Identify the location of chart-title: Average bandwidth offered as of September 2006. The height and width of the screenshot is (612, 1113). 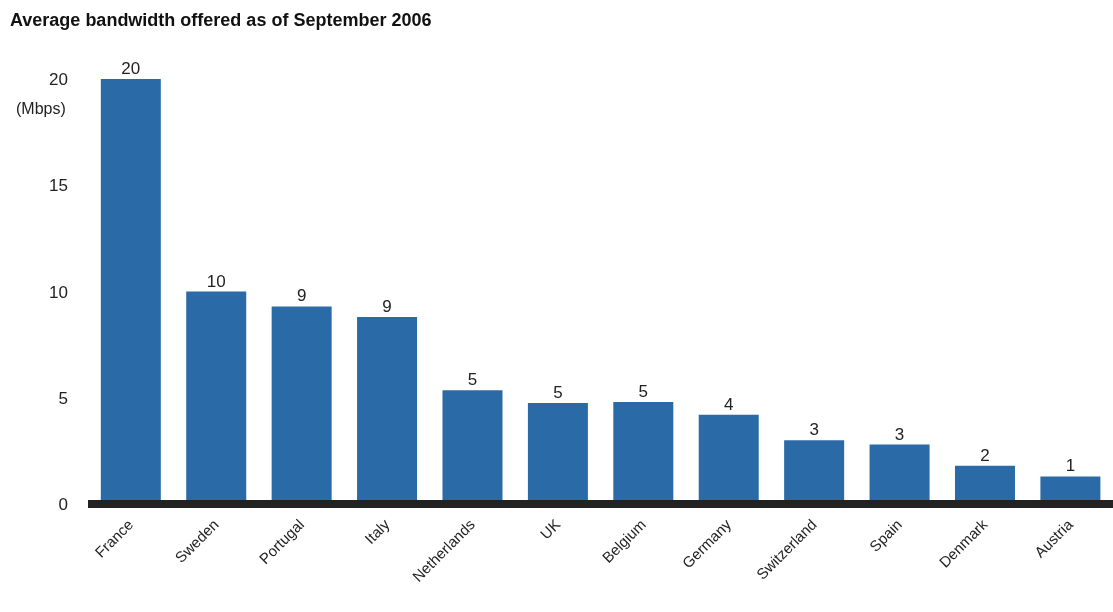
(221, 20).